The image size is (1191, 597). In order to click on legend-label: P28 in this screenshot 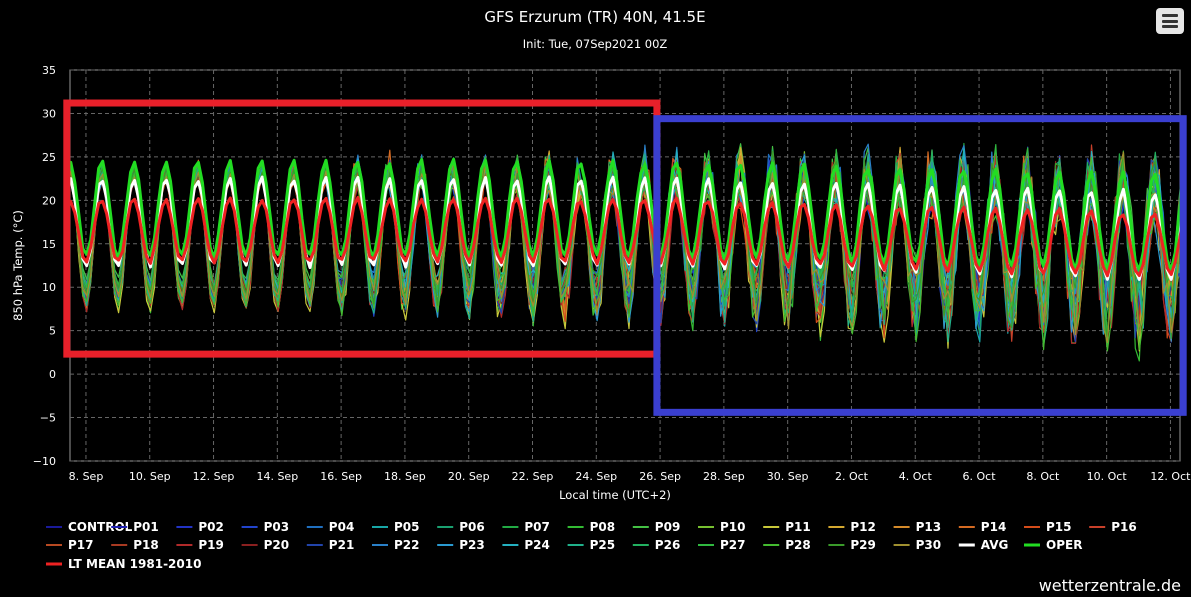, I will do `click(798, 545)`.